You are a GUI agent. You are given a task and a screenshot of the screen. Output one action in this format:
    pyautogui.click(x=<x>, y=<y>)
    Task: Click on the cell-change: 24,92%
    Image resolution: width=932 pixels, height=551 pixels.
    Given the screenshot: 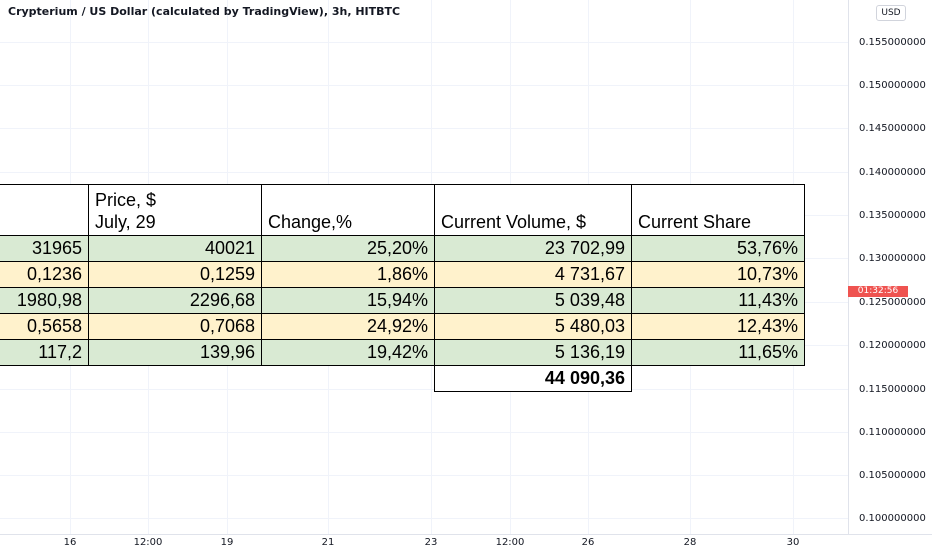 What is the action you would take?
    pyautogui.click(x=348, y=326)
    